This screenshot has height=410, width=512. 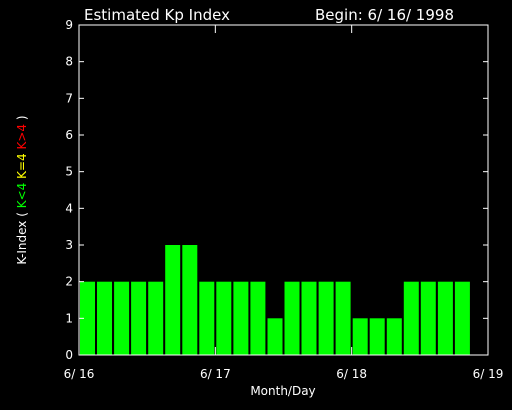 I want to click on x-tick-label: 6/ 18, so click(x=351, y=374).